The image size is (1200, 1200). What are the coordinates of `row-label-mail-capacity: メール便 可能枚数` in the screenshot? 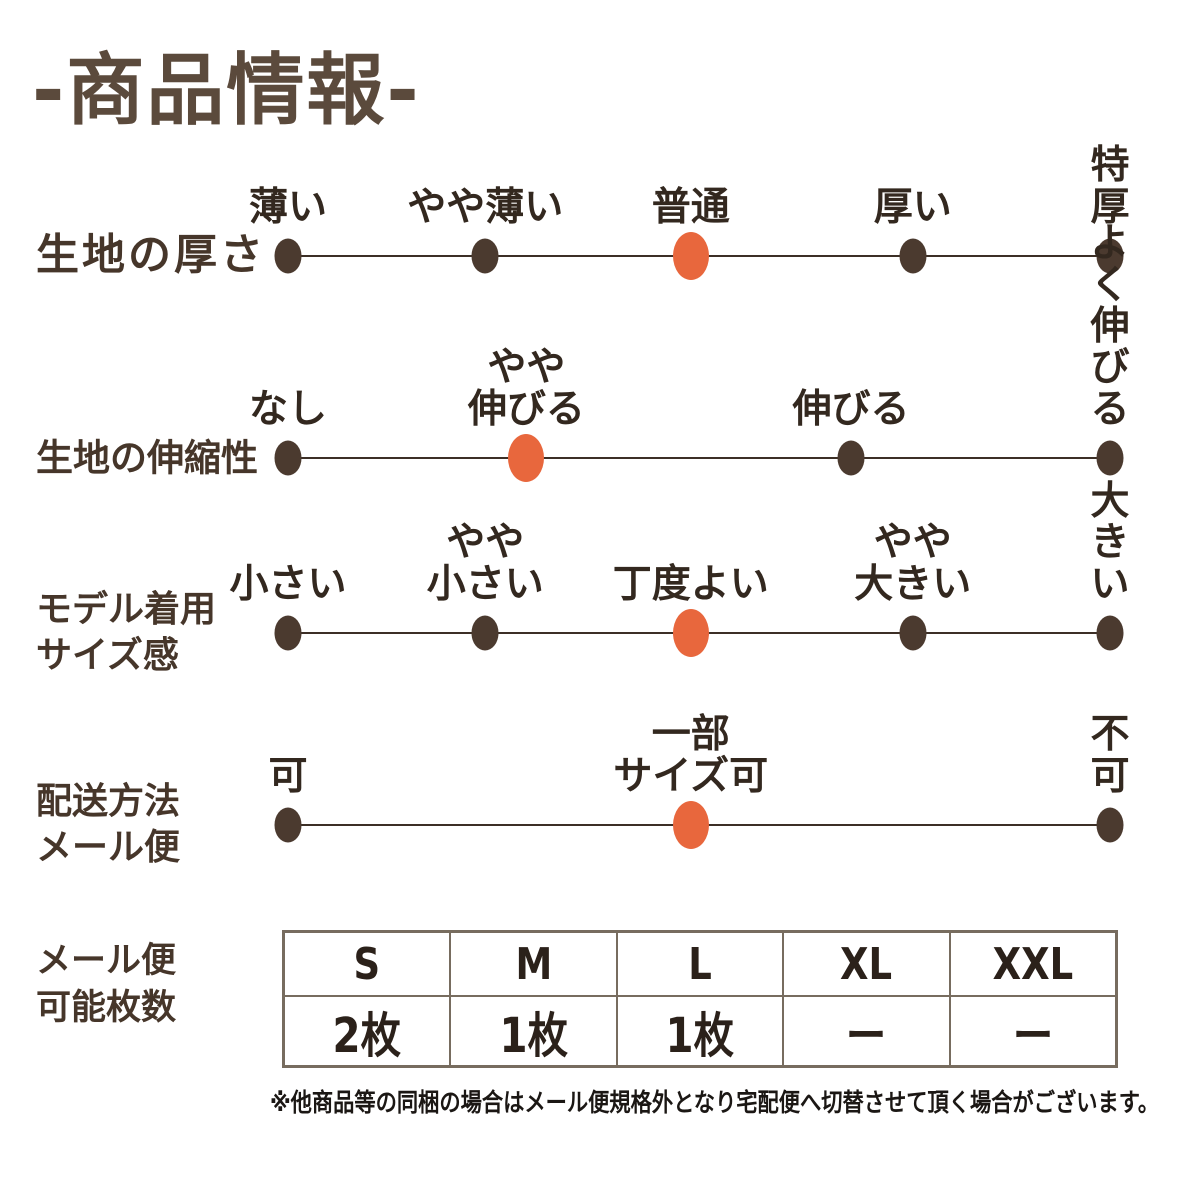 It's located at (106, 984).